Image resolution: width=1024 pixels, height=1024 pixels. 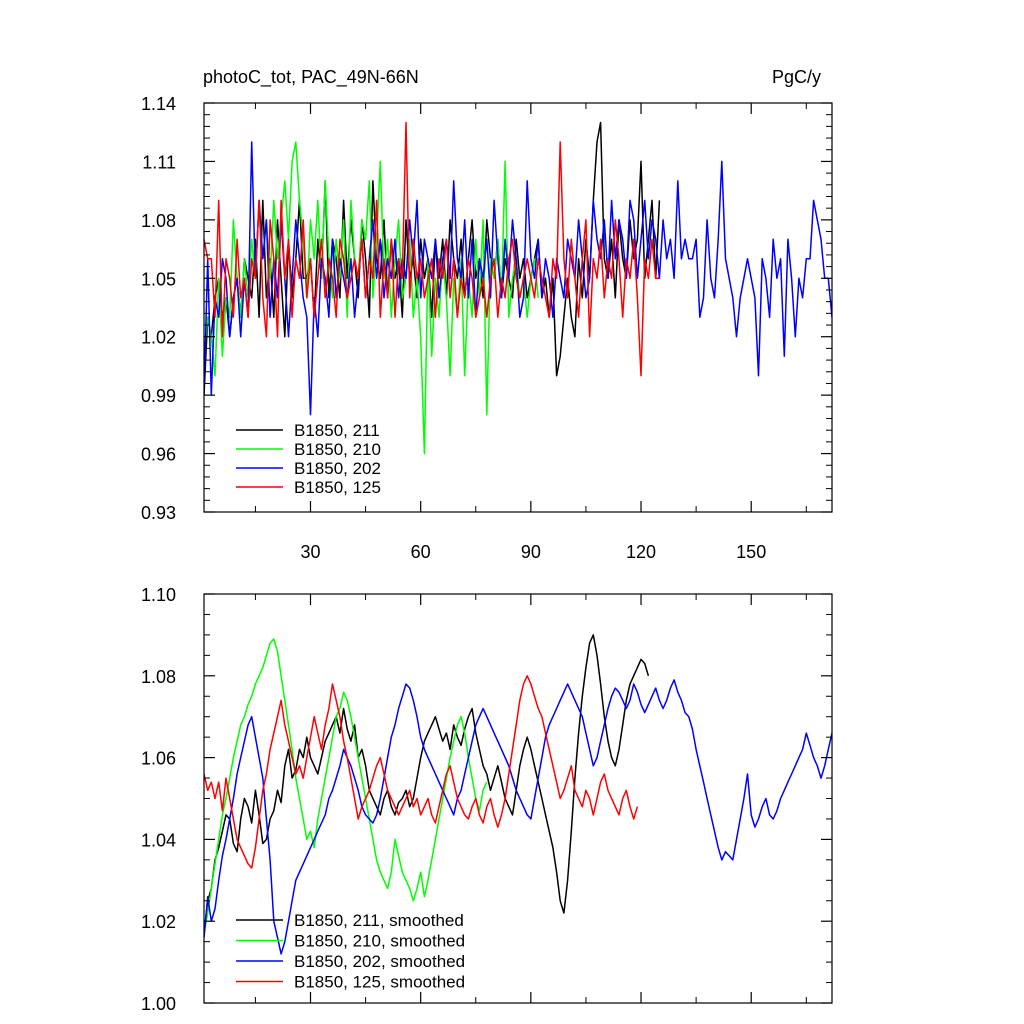 What do you see at coordinates (158, 513) in the screenshot?
I see `y-tick-label: 0.93` at bounding box center [158, 513].